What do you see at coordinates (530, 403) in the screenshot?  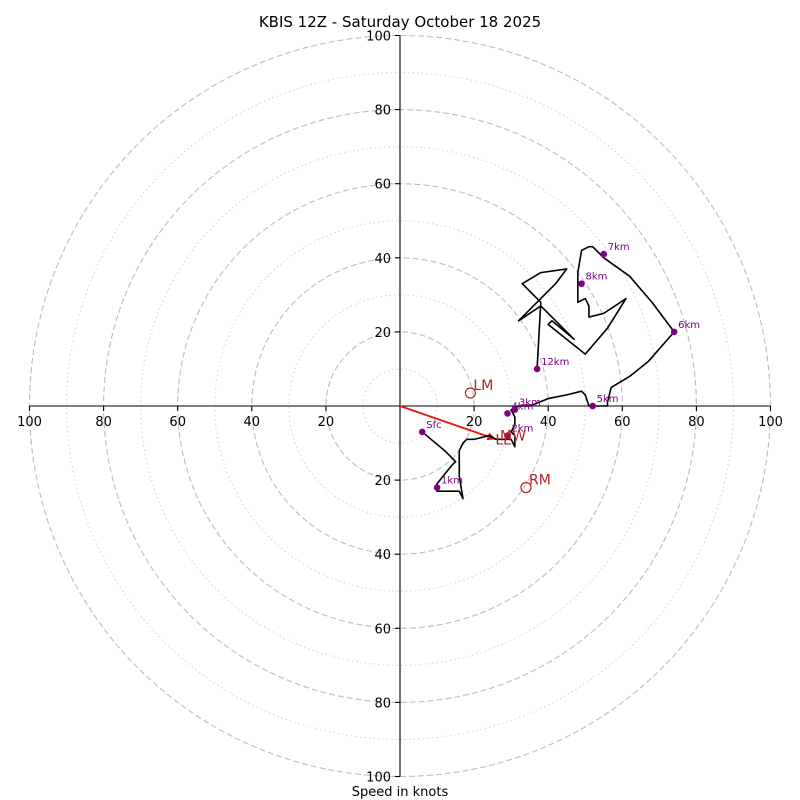 I see `height-label-3km: 3km` at bounding box center [530, 403].